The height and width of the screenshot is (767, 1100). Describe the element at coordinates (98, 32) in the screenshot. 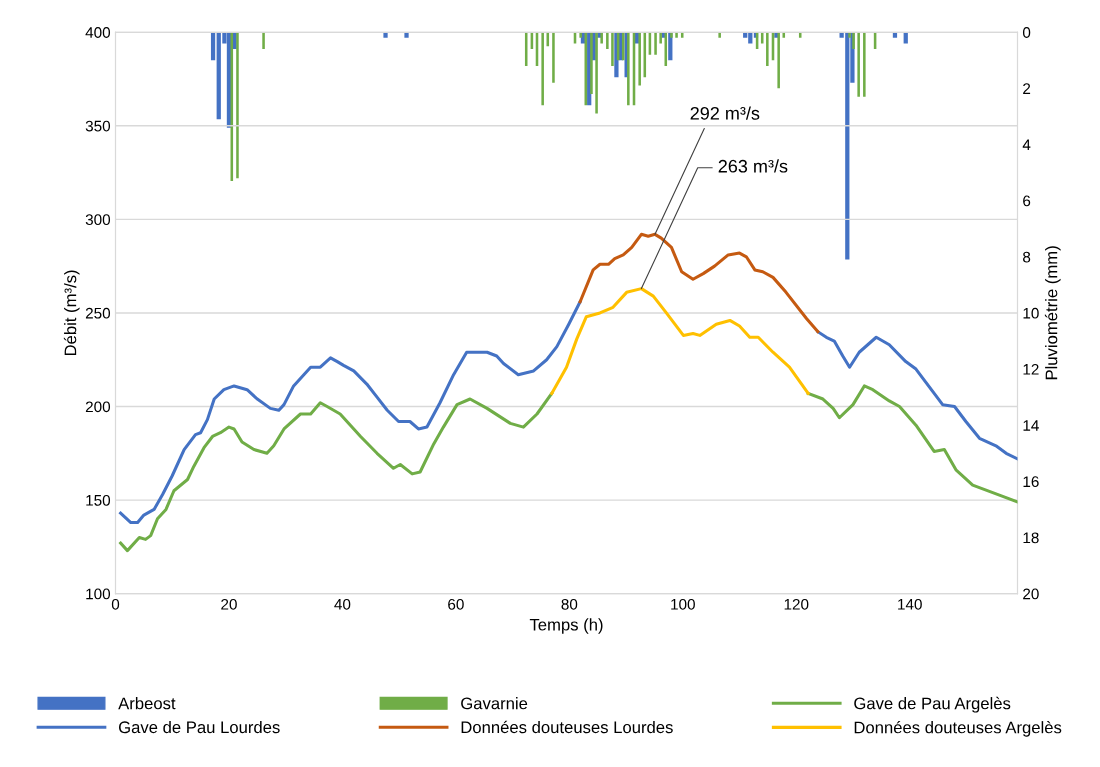

I see `y-tick-label: 400` at that location.